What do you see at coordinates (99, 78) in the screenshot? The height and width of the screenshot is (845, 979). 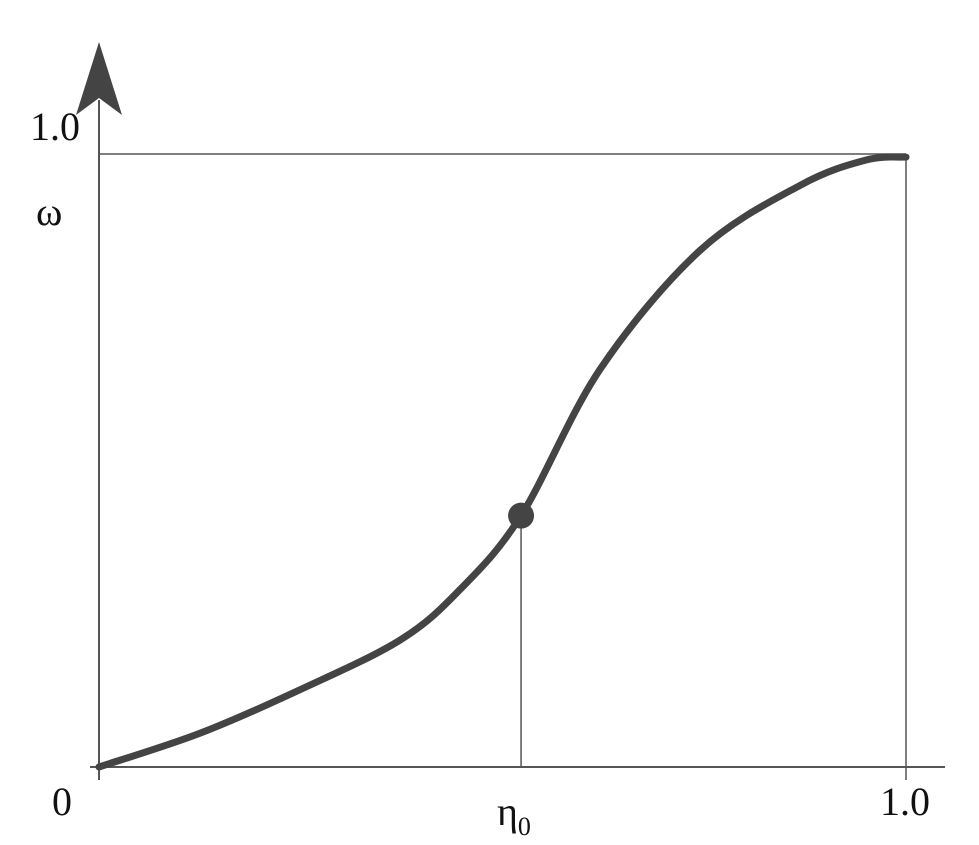 I see `y-axis-arrow-icon` at bounding box center [99, 78].